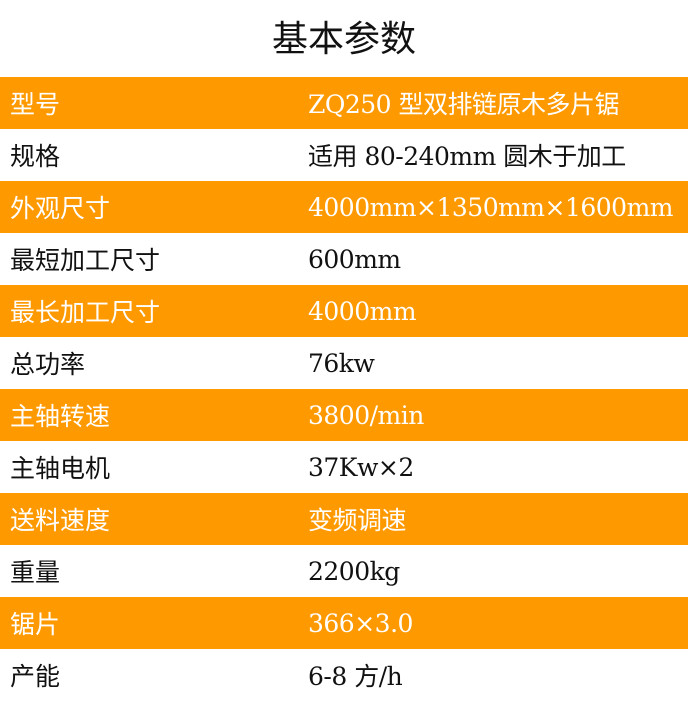 The width and height of the screenshot is (688, 707). What do you see at coordinates (362, 311) in the screenshot?
I see `spec-value: 4000mm` at bounding box center [362, 311].